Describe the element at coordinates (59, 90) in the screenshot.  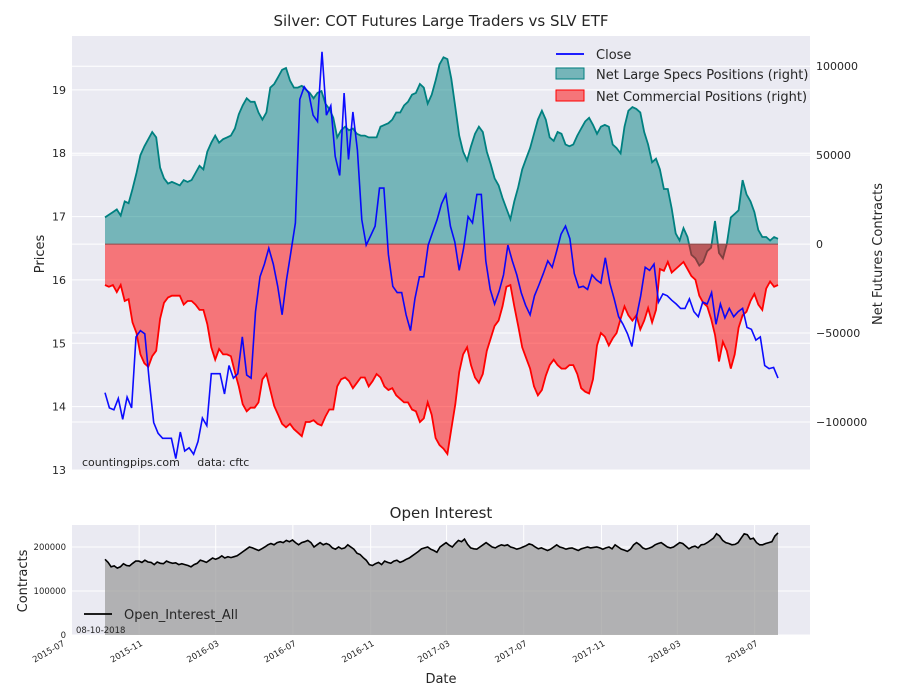
I see `y-tick-label: 19` at that location.